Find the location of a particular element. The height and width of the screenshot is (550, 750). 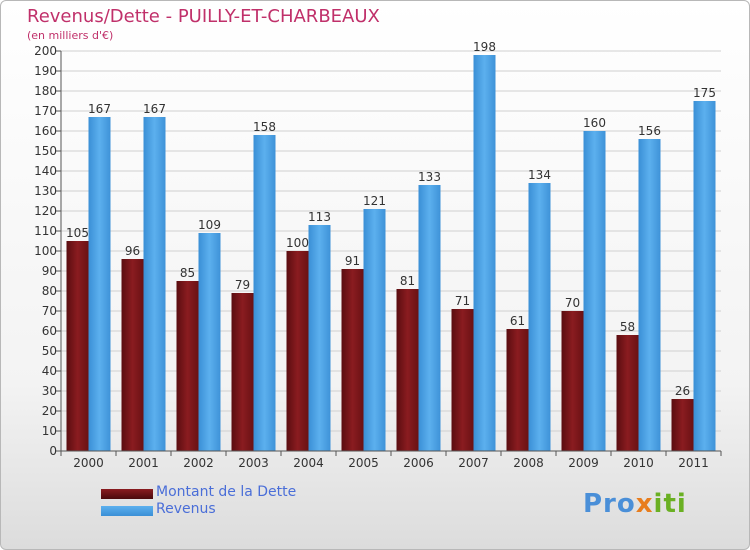

value-label-dette-2000: 105 is located at coordinates (77, 233).